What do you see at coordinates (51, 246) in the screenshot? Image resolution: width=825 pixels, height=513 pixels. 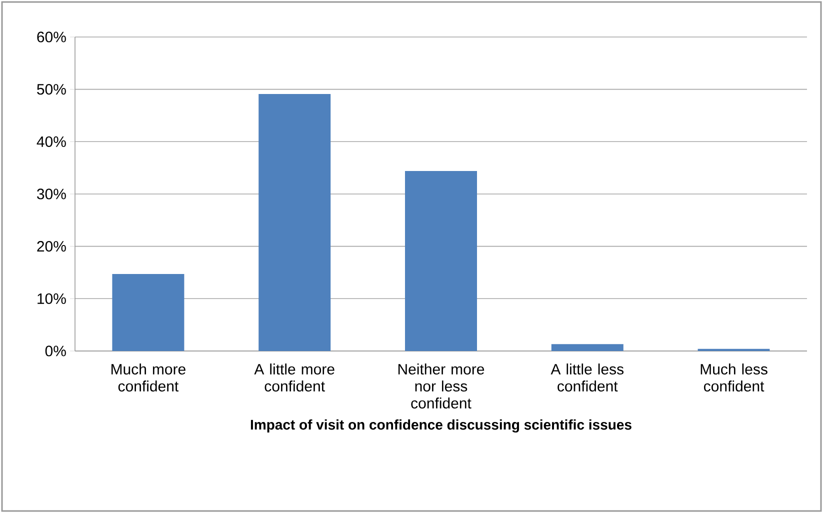 I see `y-tick-label: 20%` at bounding box center [51, 246].